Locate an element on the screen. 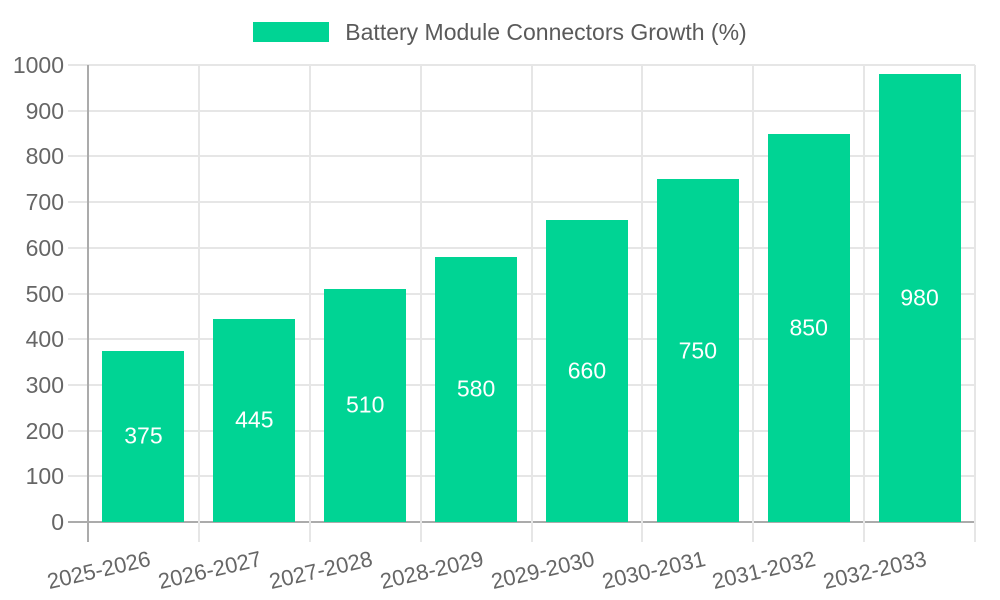 The image size is (1000, 600). bar-value-label: 850 is located at coordinates (808, 327).